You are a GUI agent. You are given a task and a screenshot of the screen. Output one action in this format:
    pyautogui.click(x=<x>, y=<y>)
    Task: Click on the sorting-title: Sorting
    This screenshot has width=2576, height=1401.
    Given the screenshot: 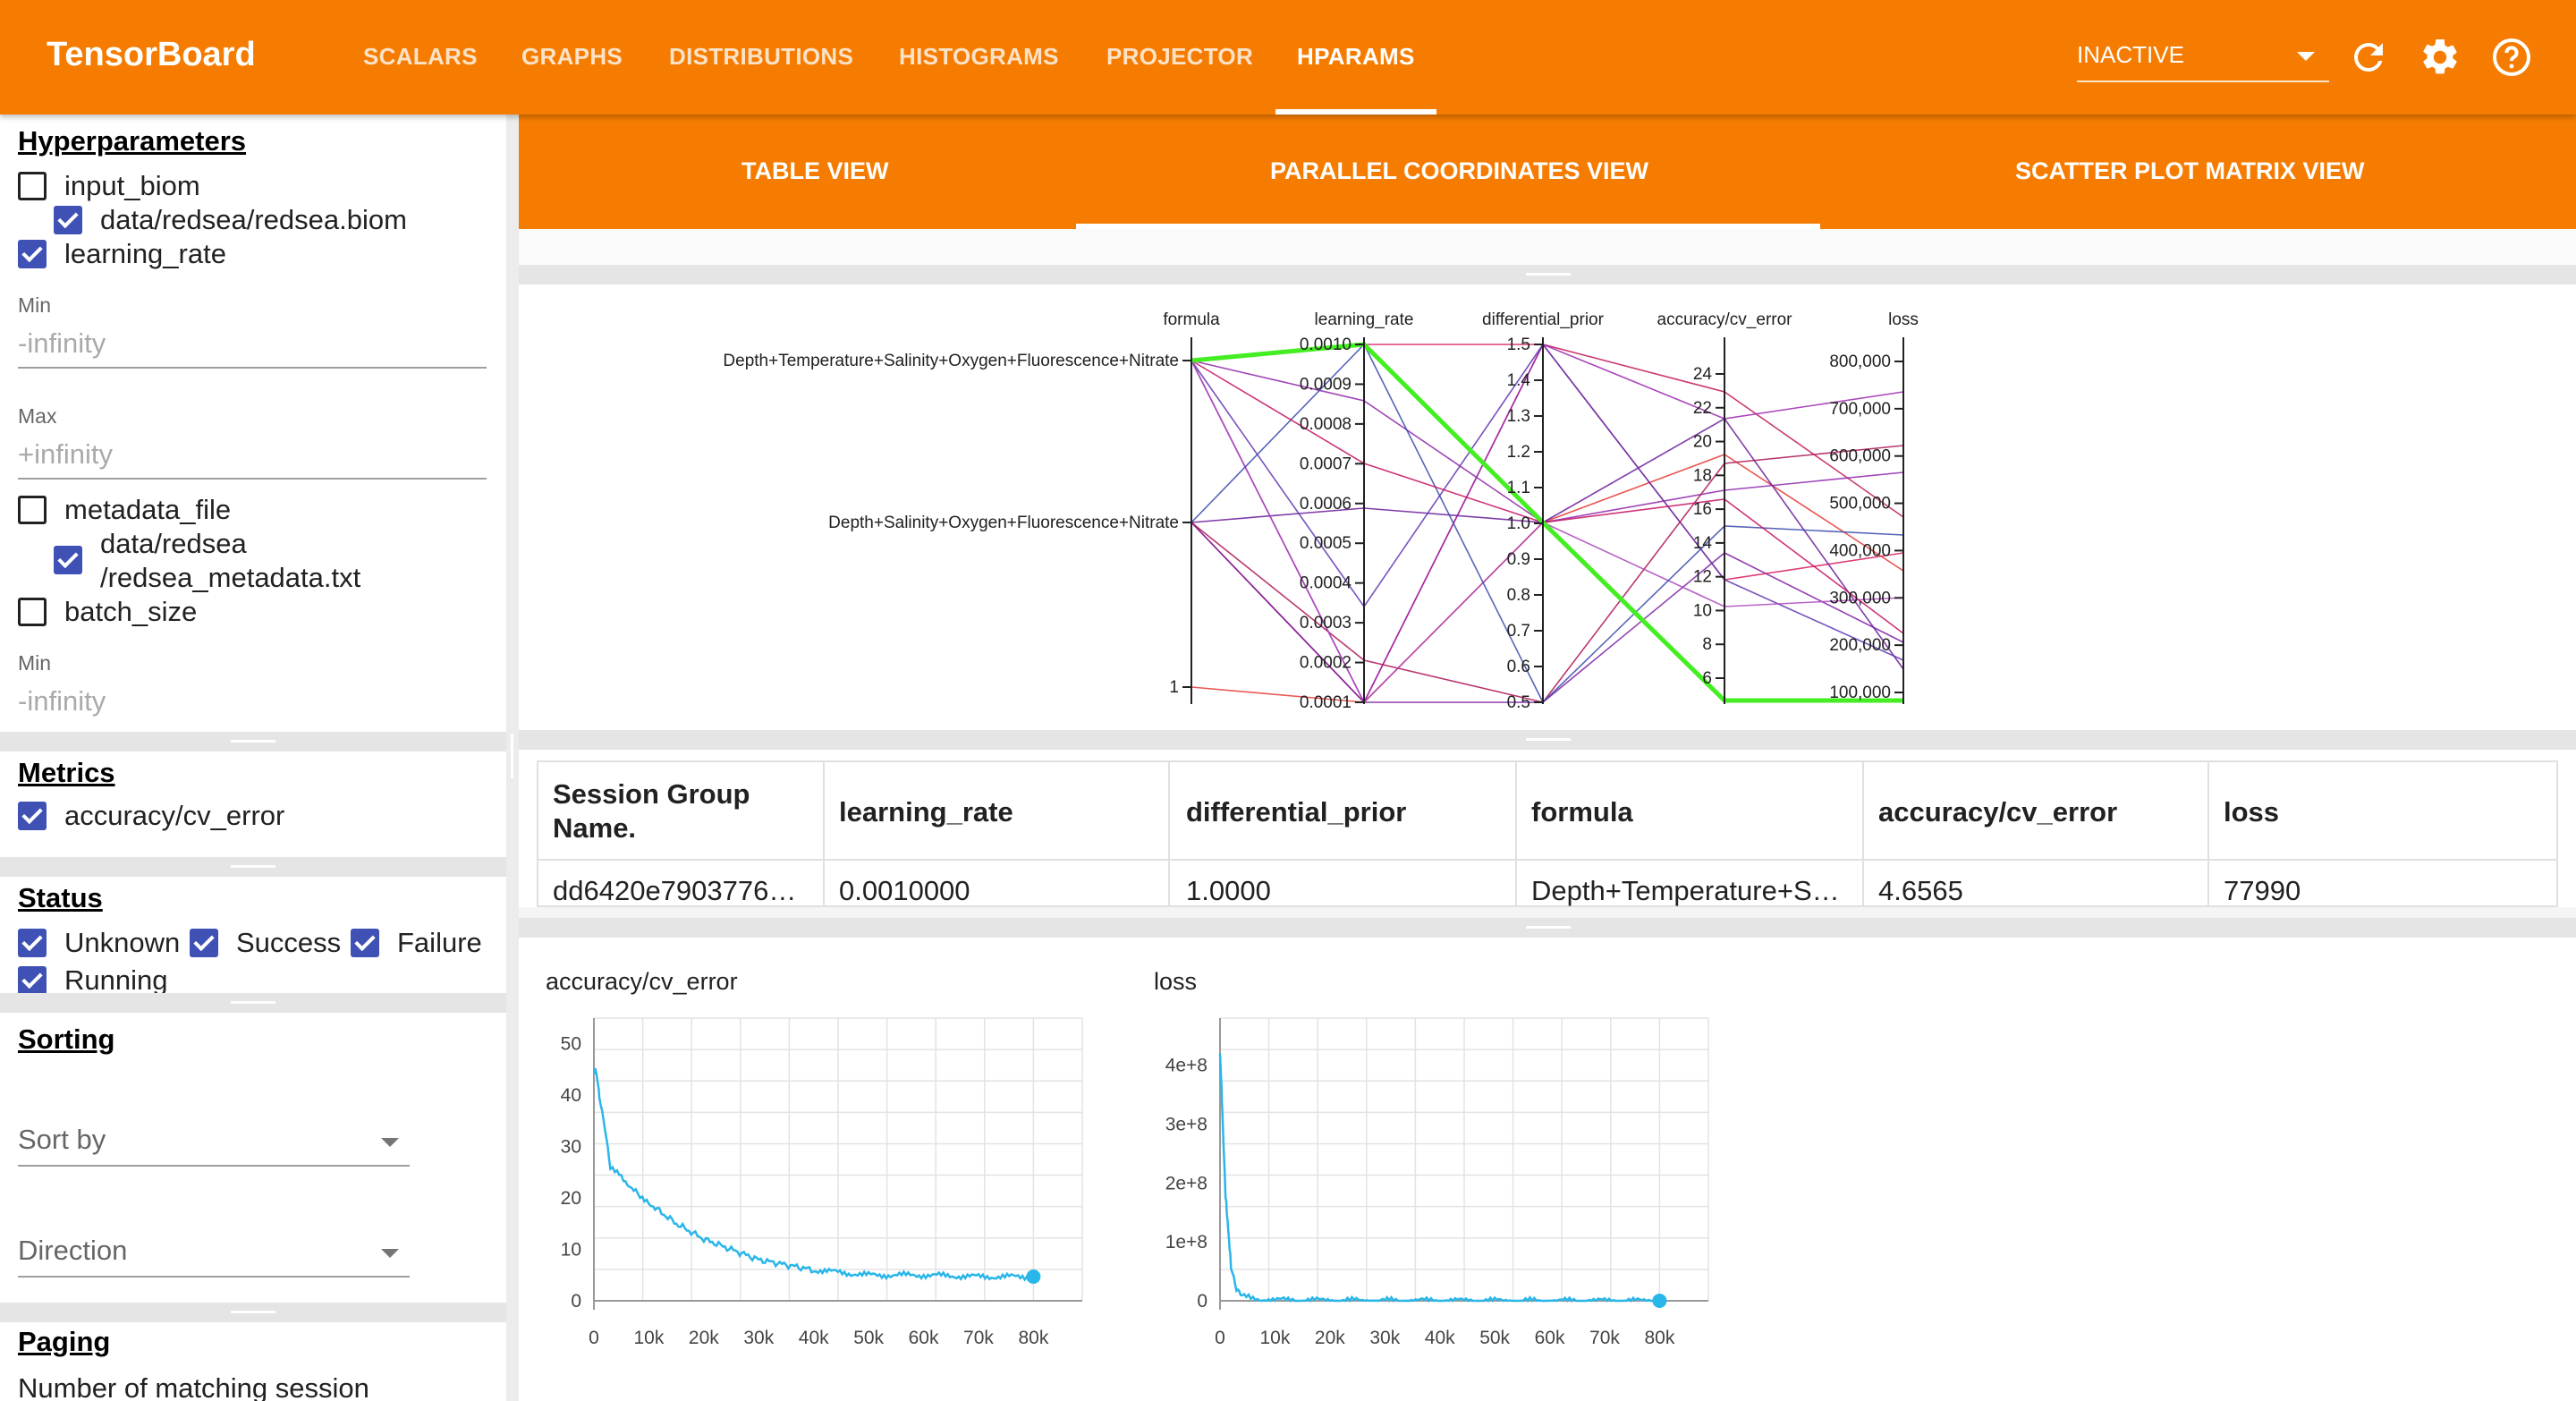 What is the action you would take?
    pyautogui.click(x=66, y=1039)
    